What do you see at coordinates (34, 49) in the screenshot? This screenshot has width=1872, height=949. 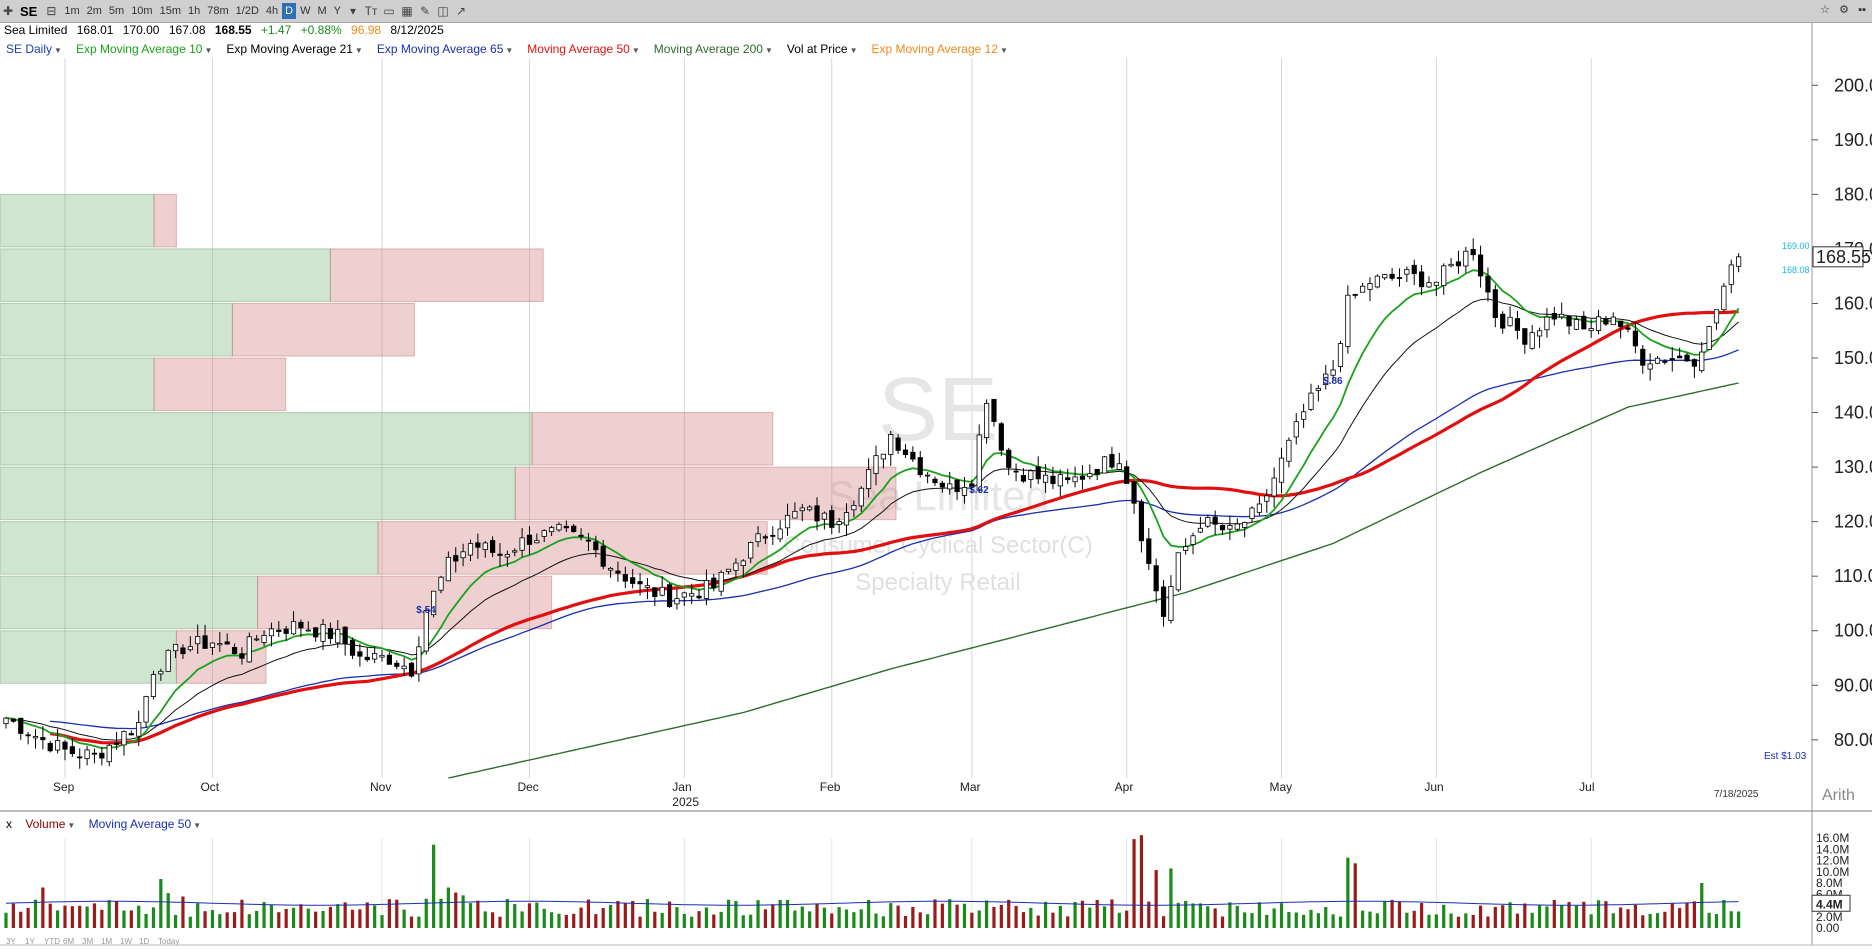 I see `indicator-0: SE Daily ▼` at bounding box center [34, 49].